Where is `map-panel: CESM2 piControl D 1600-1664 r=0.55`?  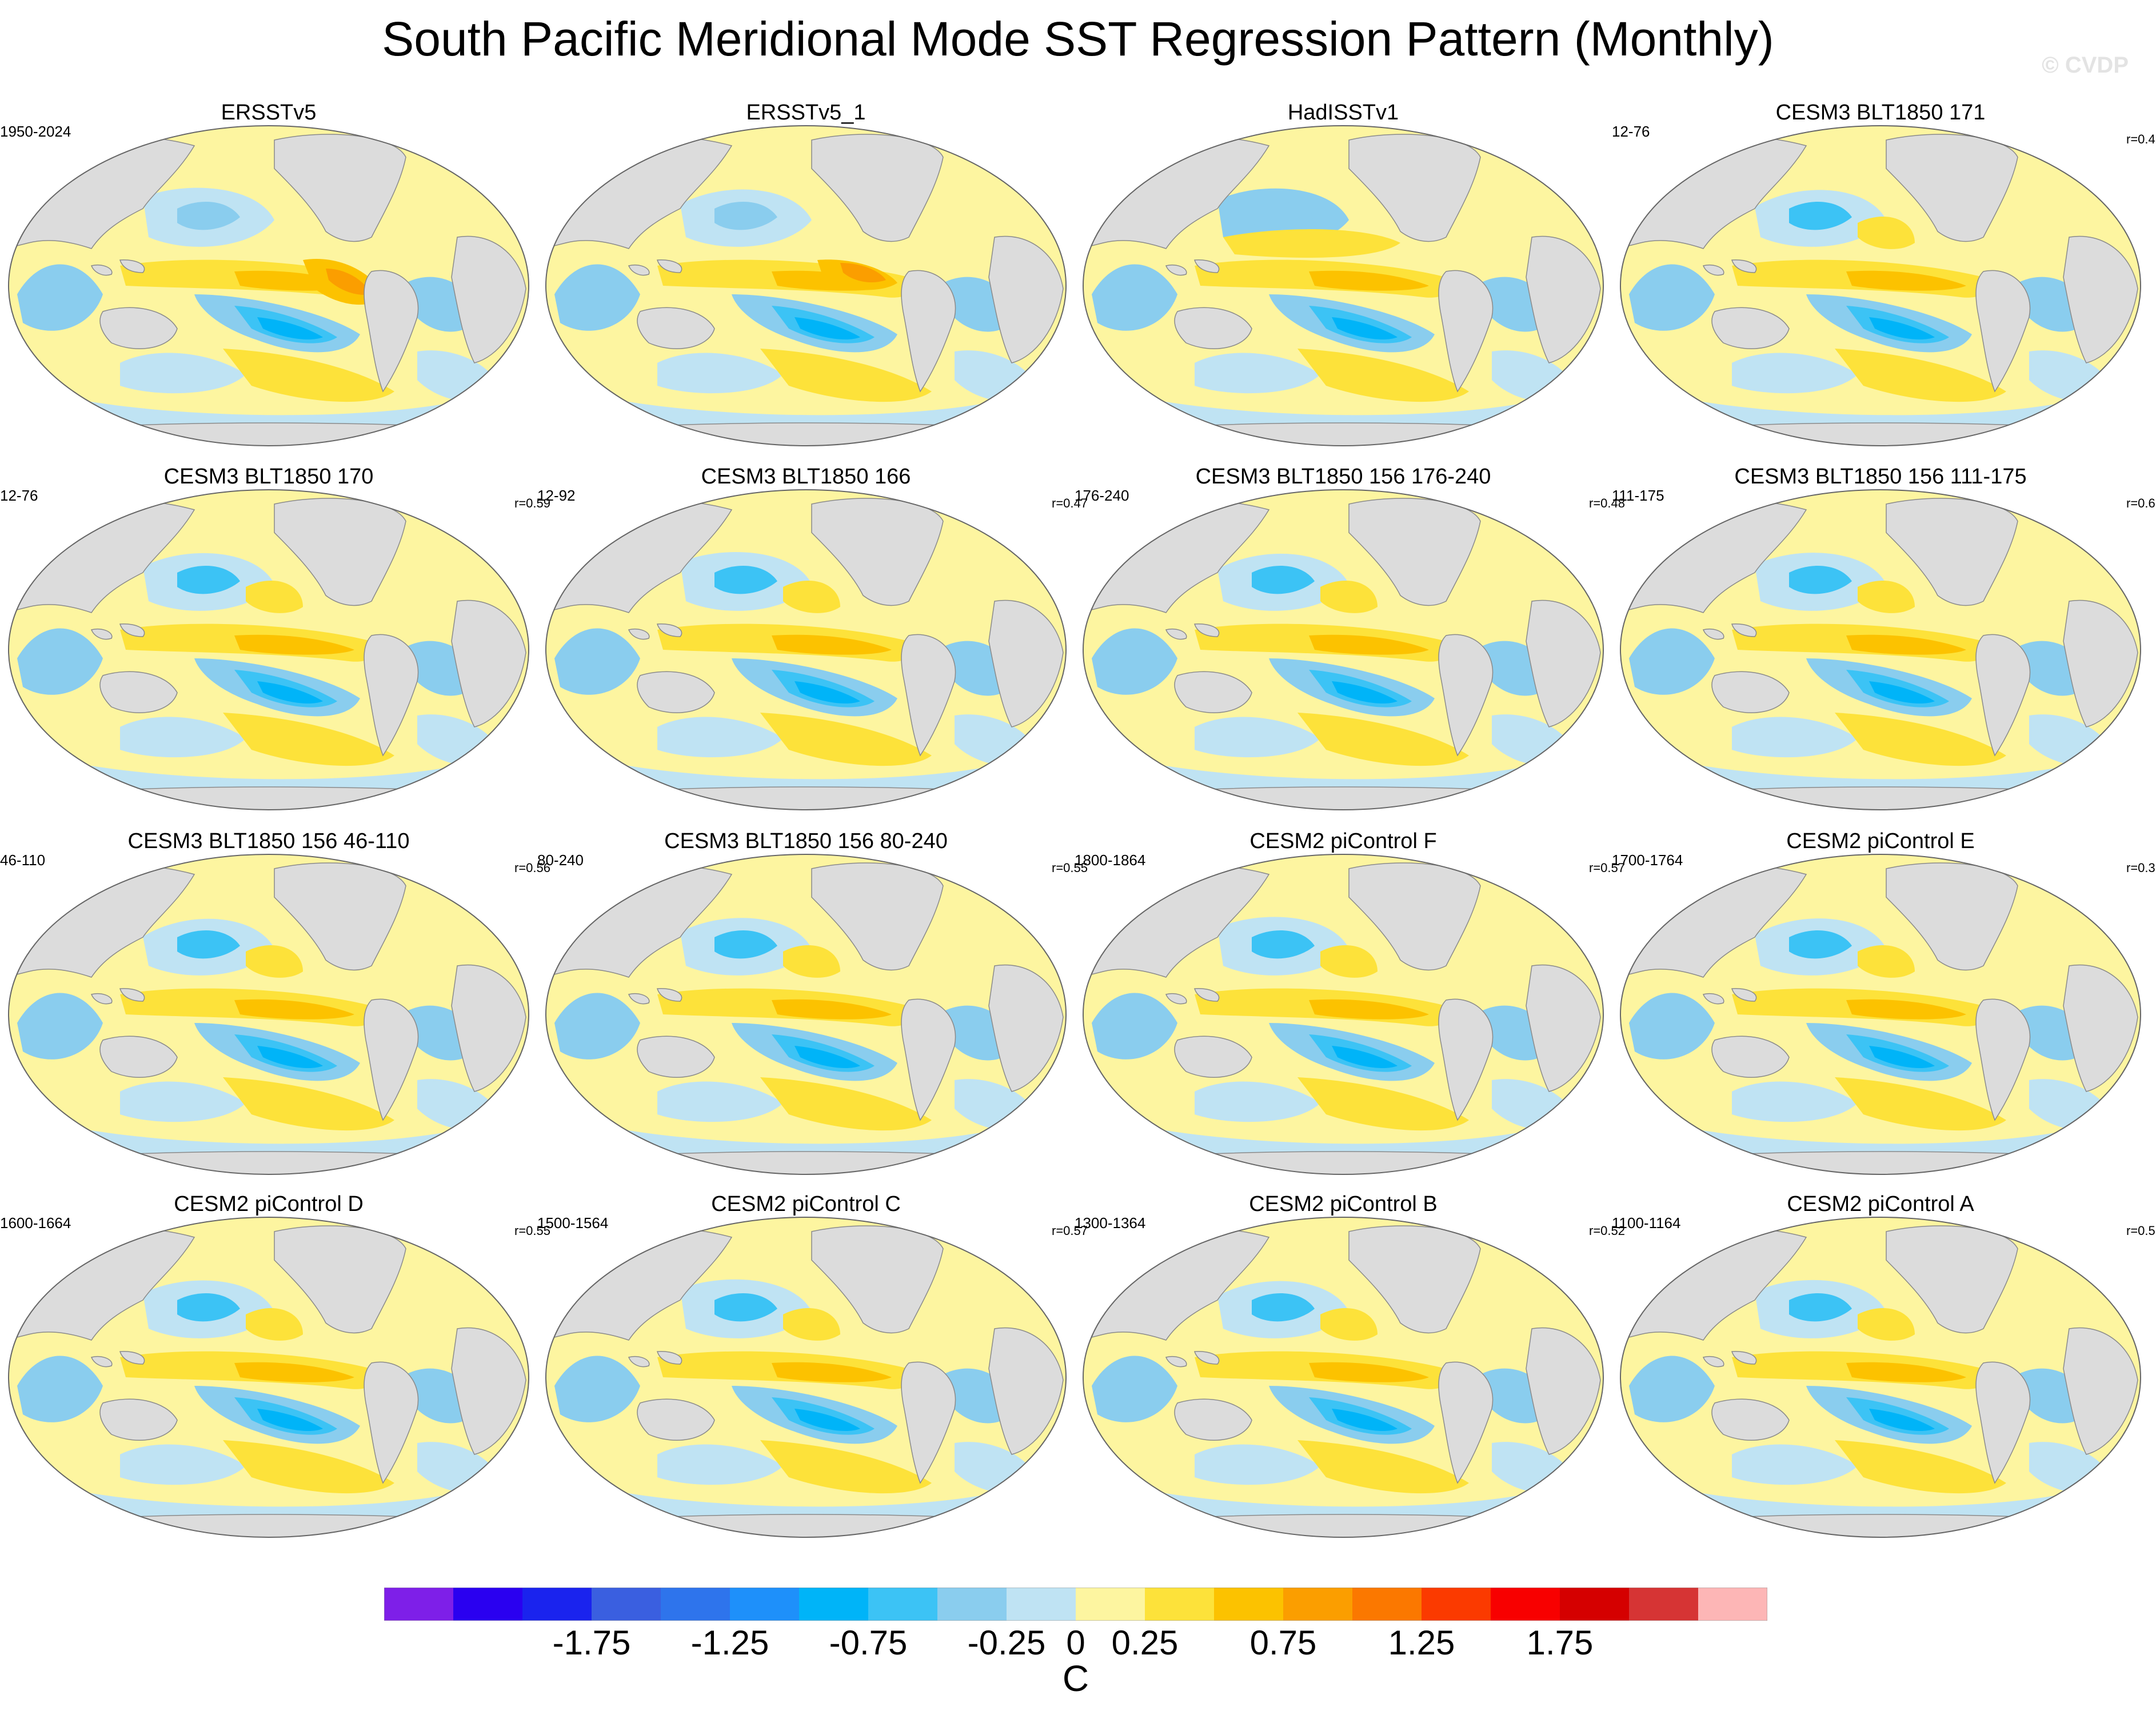
map-panel: CESM2 piControl D 1600-1664 r=0.55 is located at coordinates (275, 1374).